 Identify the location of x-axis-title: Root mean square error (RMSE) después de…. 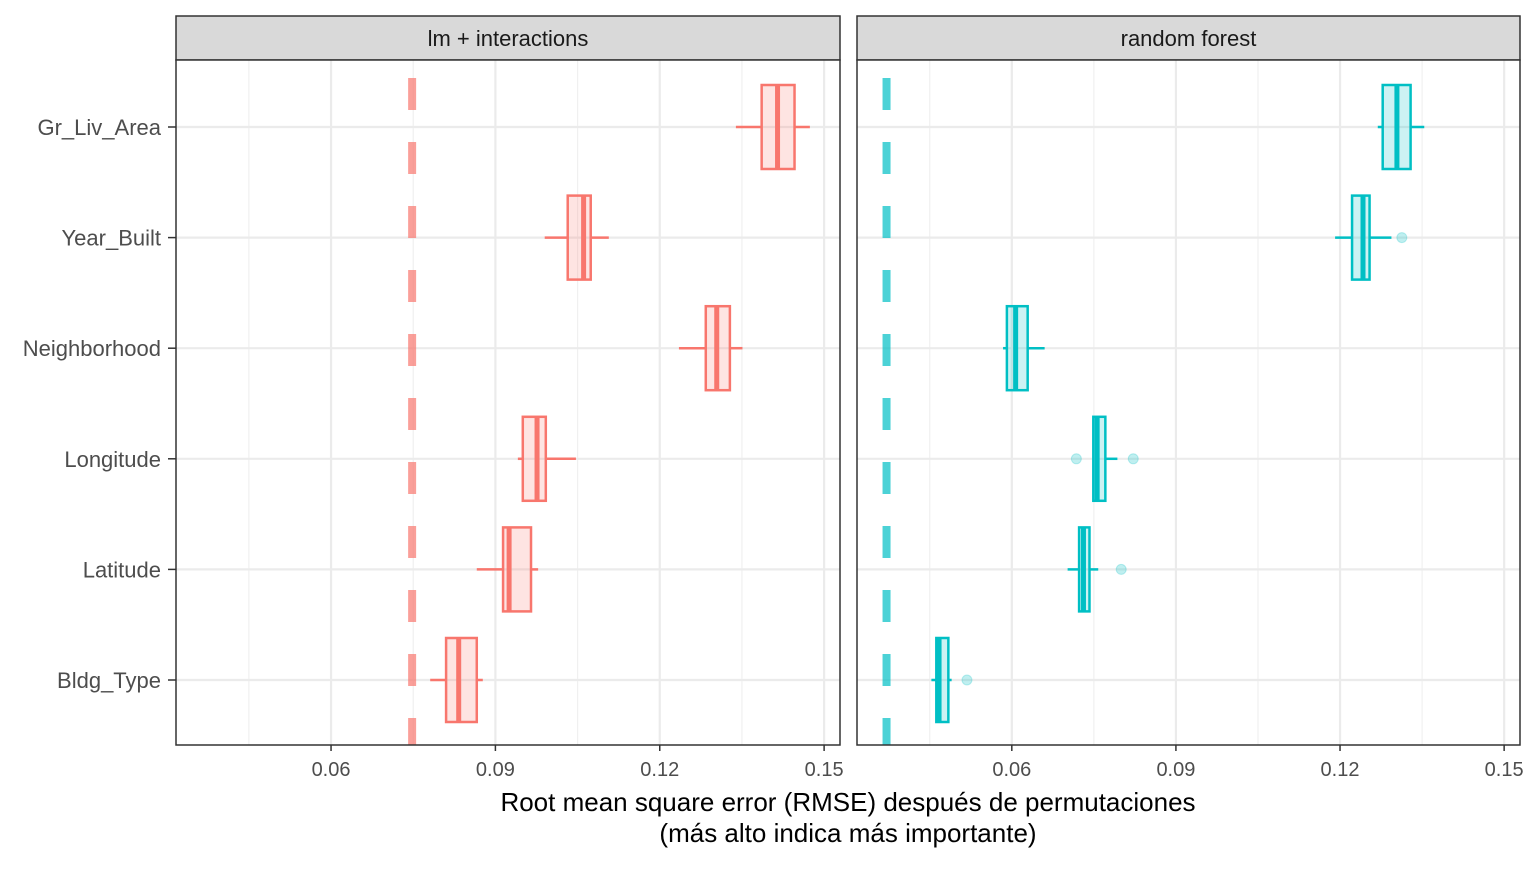
(847, 802).